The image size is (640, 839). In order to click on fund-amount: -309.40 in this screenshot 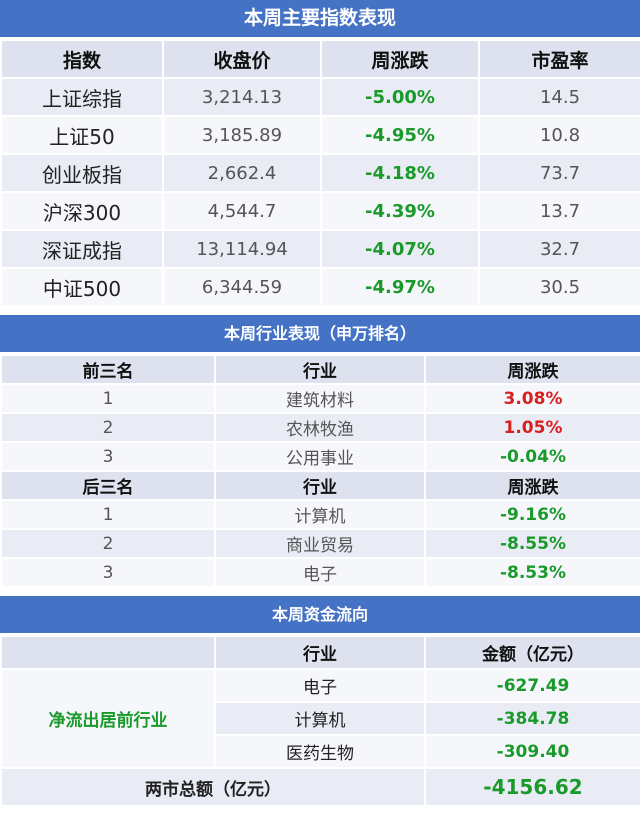, I will do `click(532, 751)`.